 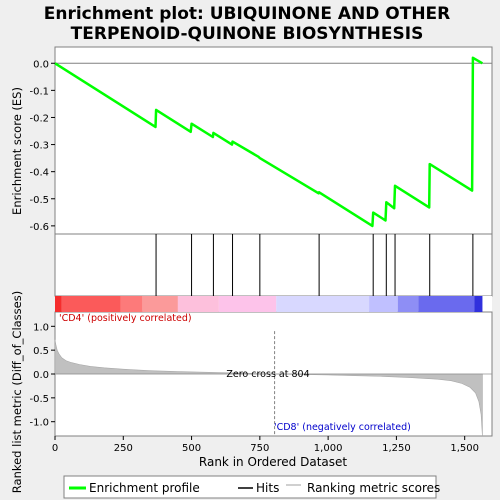 What do you see at coordinates (17, 392) in the screenshot?
I see `metric-axis-label: Ranked list metric (Diff_of_Classes)` at bounding box center [17, 392].